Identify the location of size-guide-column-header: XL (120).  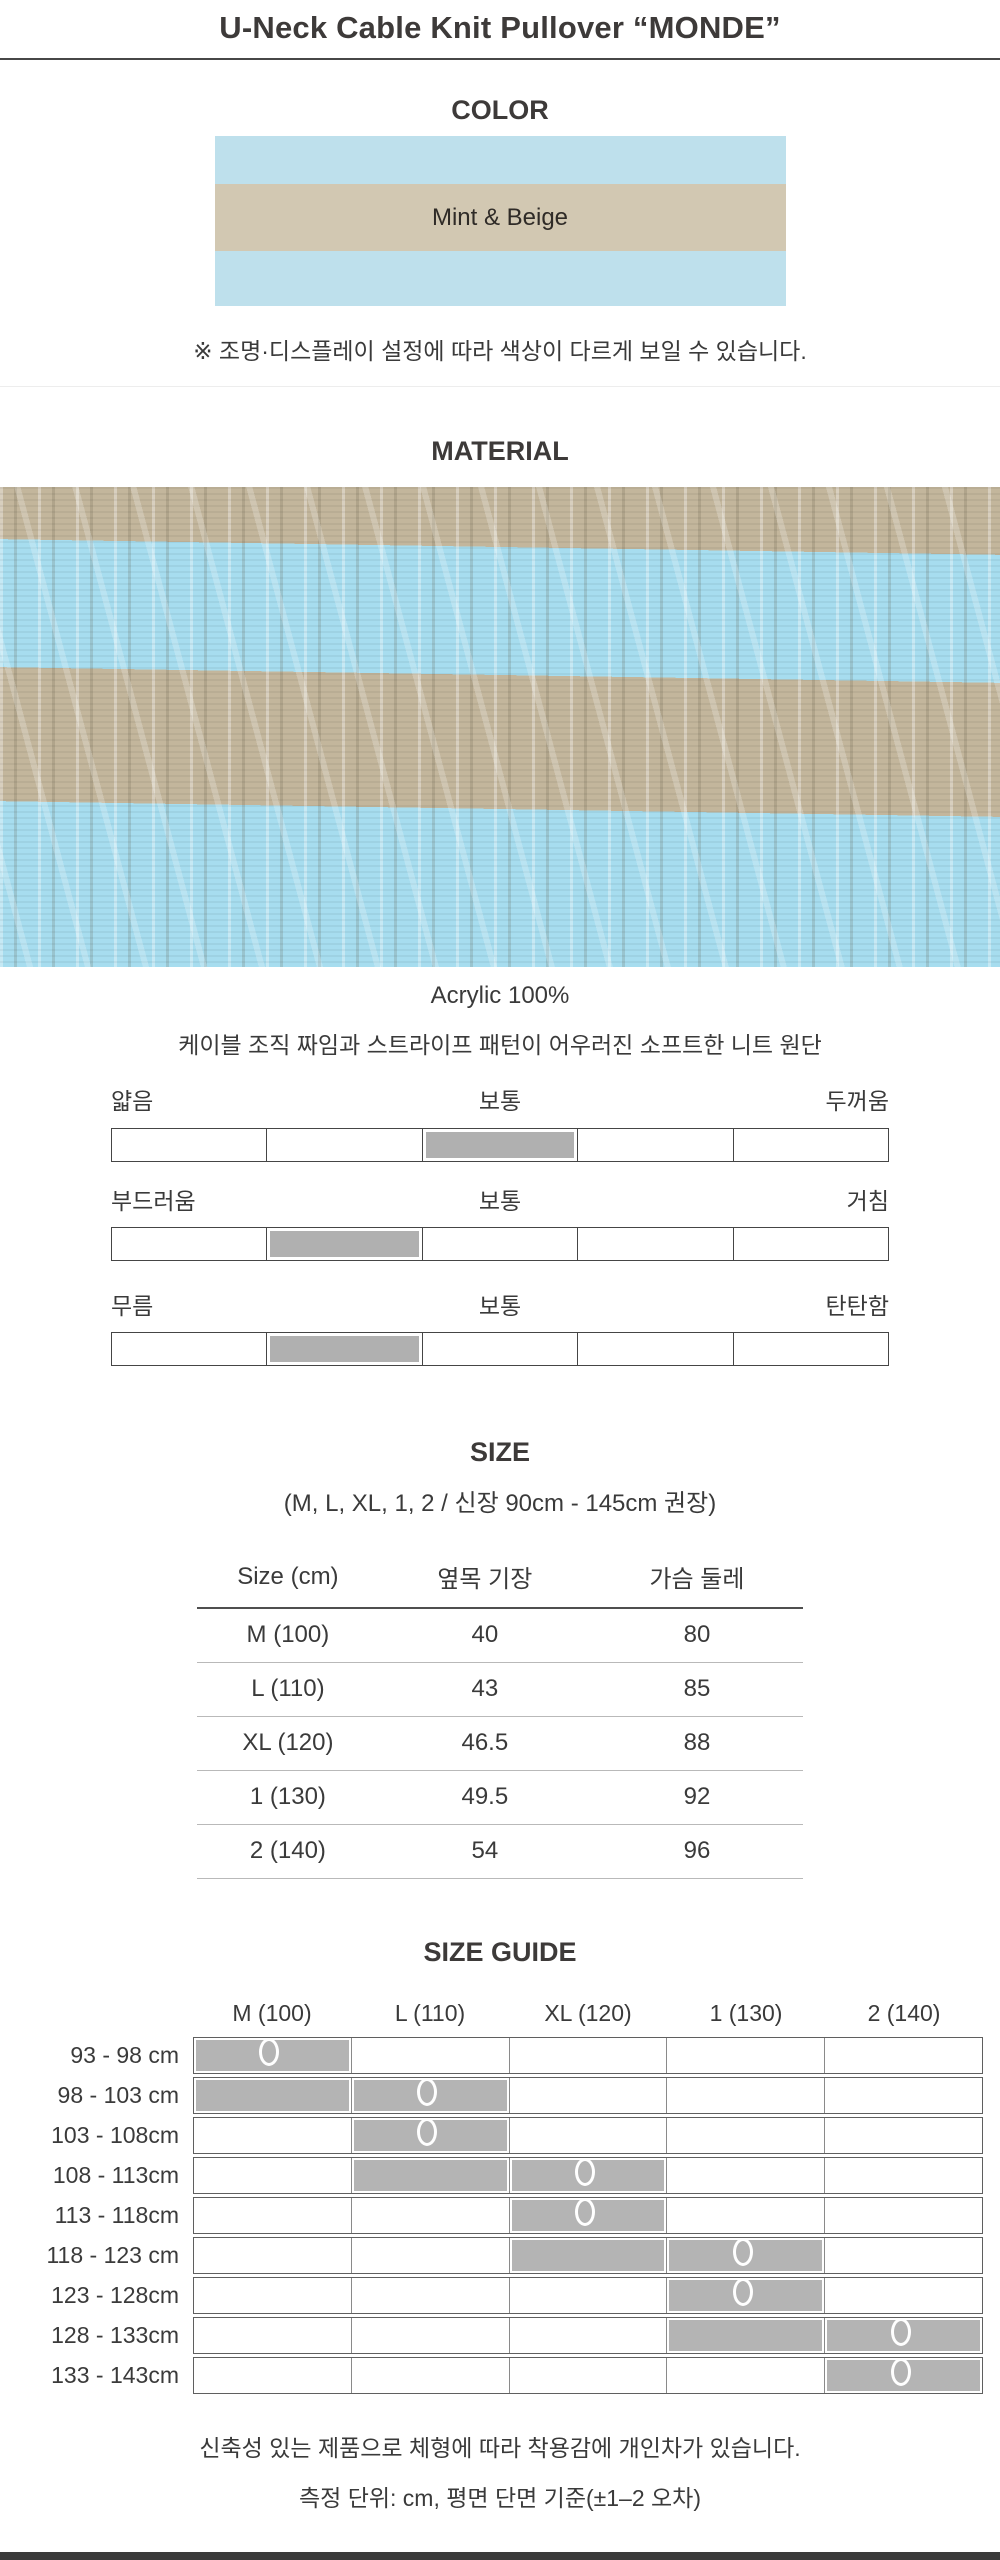
(588, 2012).